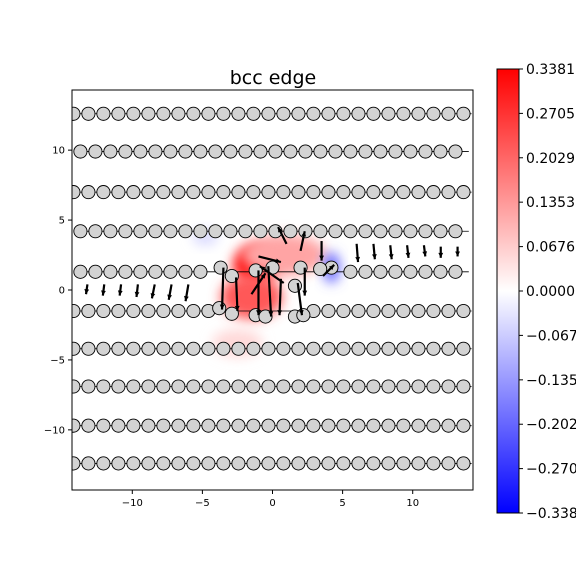 This screenshot has width=576, height=576. Describe the element at coordinates (62, 221) in the screenshot. I see `y-tick-label: 5` at that location.